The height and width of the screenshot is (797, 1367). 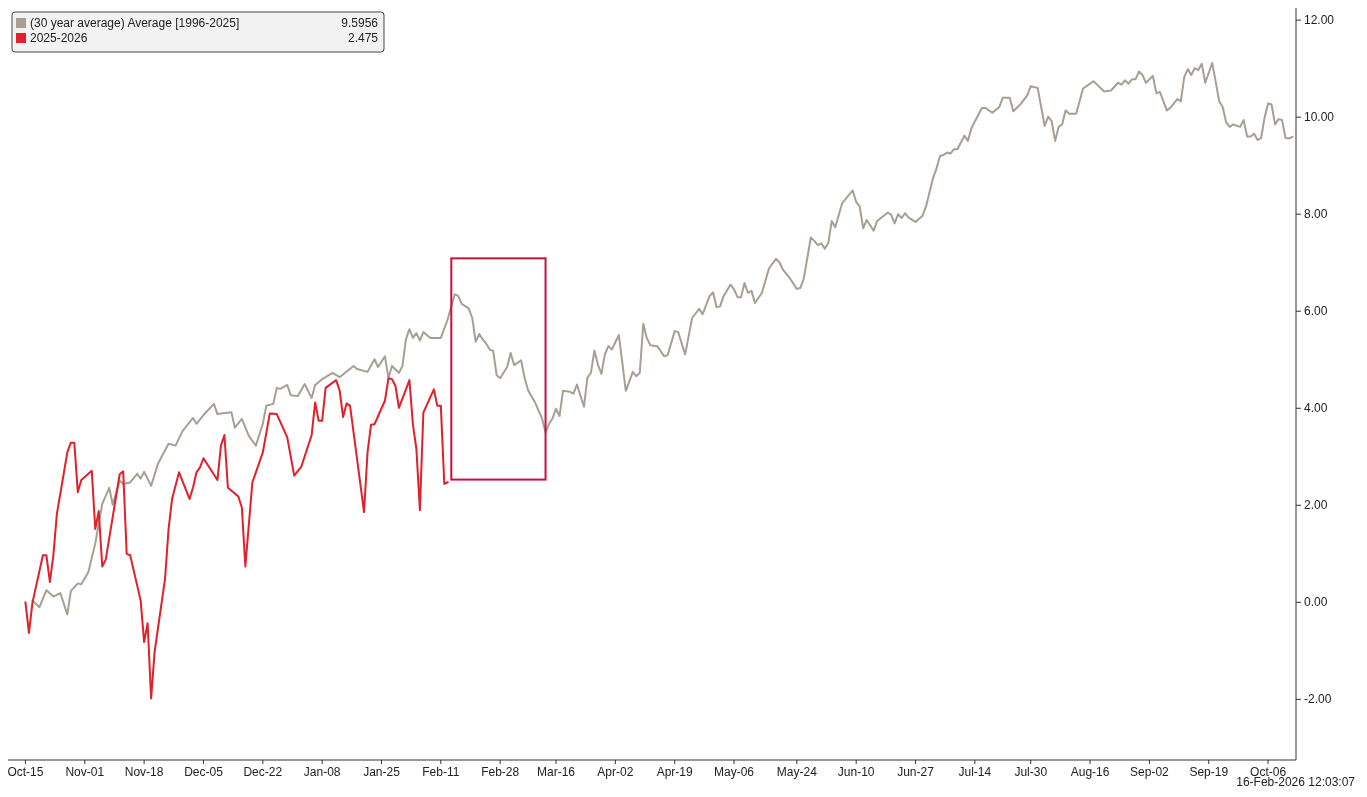 What do you see at coordinates (1316, 408) in the screenshot?
I see `y-tick-label: 4.00` at bounding box center [1316, 408].